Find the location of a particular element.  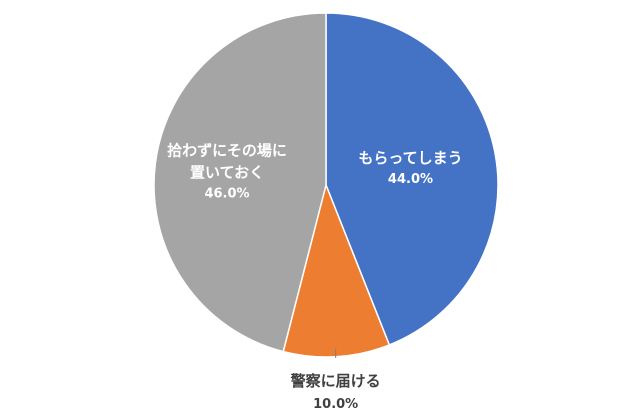

slice-value-3: 46.0% is located at coordinates (226, 193).